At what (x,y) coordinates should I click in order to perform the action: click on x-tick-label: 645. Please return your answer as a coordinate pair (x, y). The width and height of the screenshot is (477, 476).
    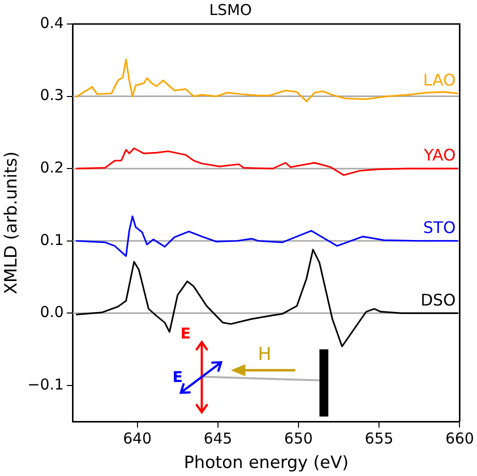
    Looking at the image, I should click on (218, 438).